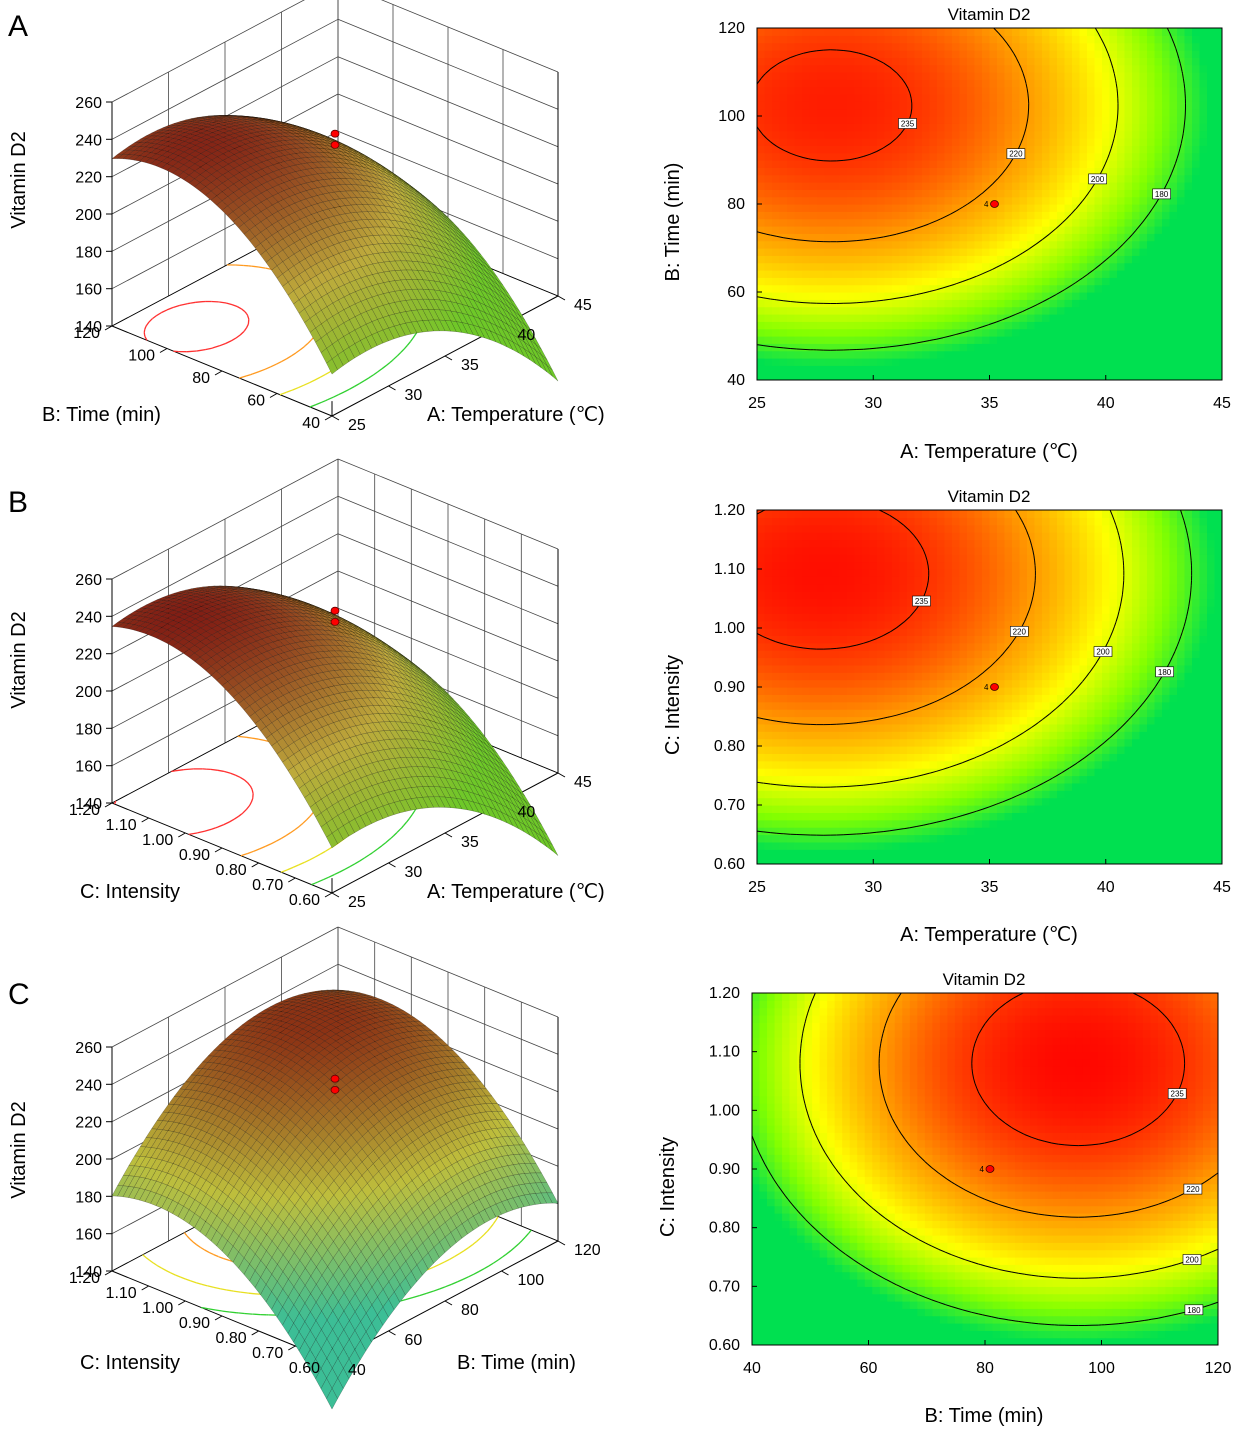 The image size is (1237, 1429). I want to click on x-tick-label: 30, so click(414, 872).